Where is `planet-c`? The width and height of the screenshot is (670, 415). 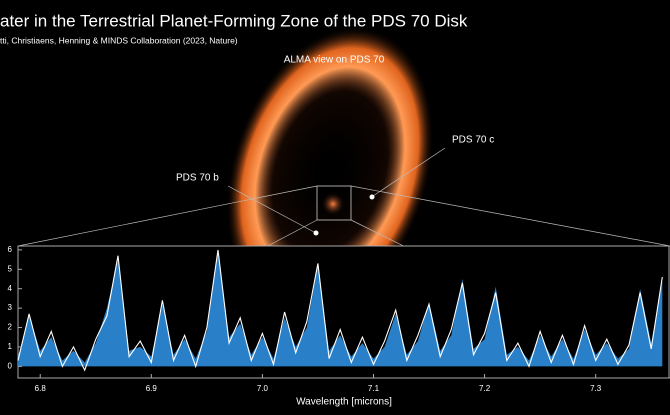 planet-c is located at coordinates (372, 197).